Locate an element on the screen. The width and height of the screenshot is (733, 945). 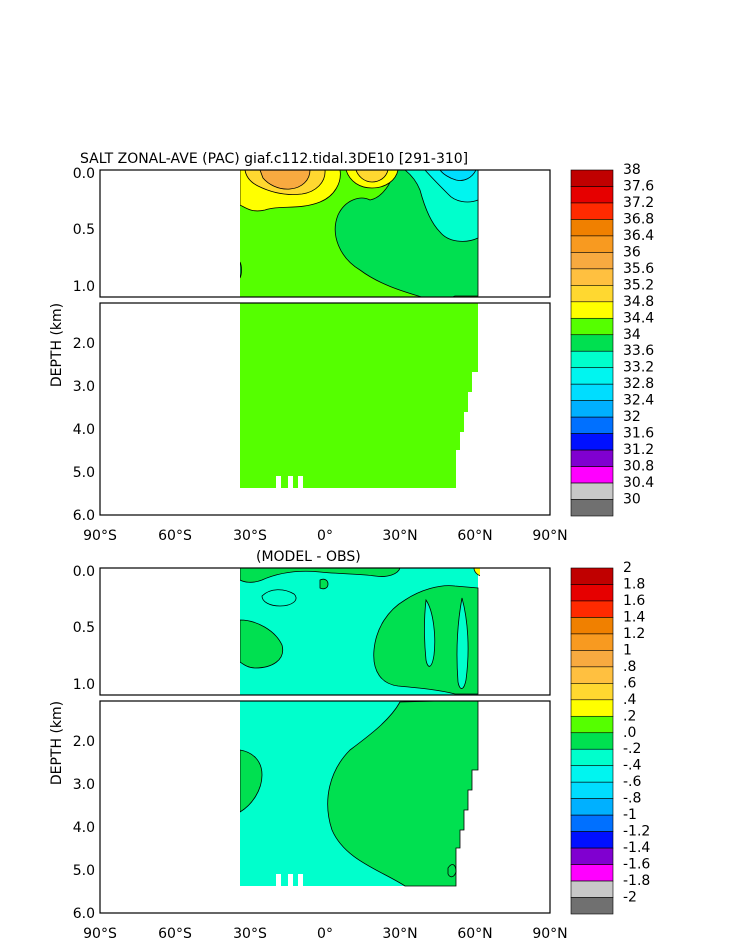
field-positive-green-north is located at coordinates (403, 793).